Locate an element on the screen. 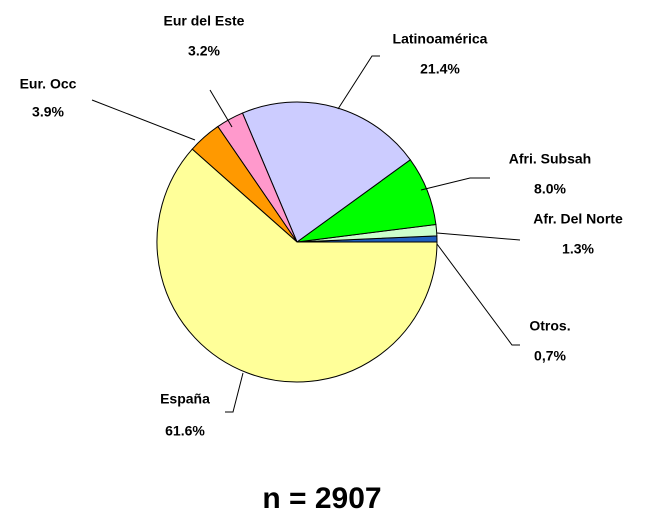  pie-slice is located at coordinates (326, 172).